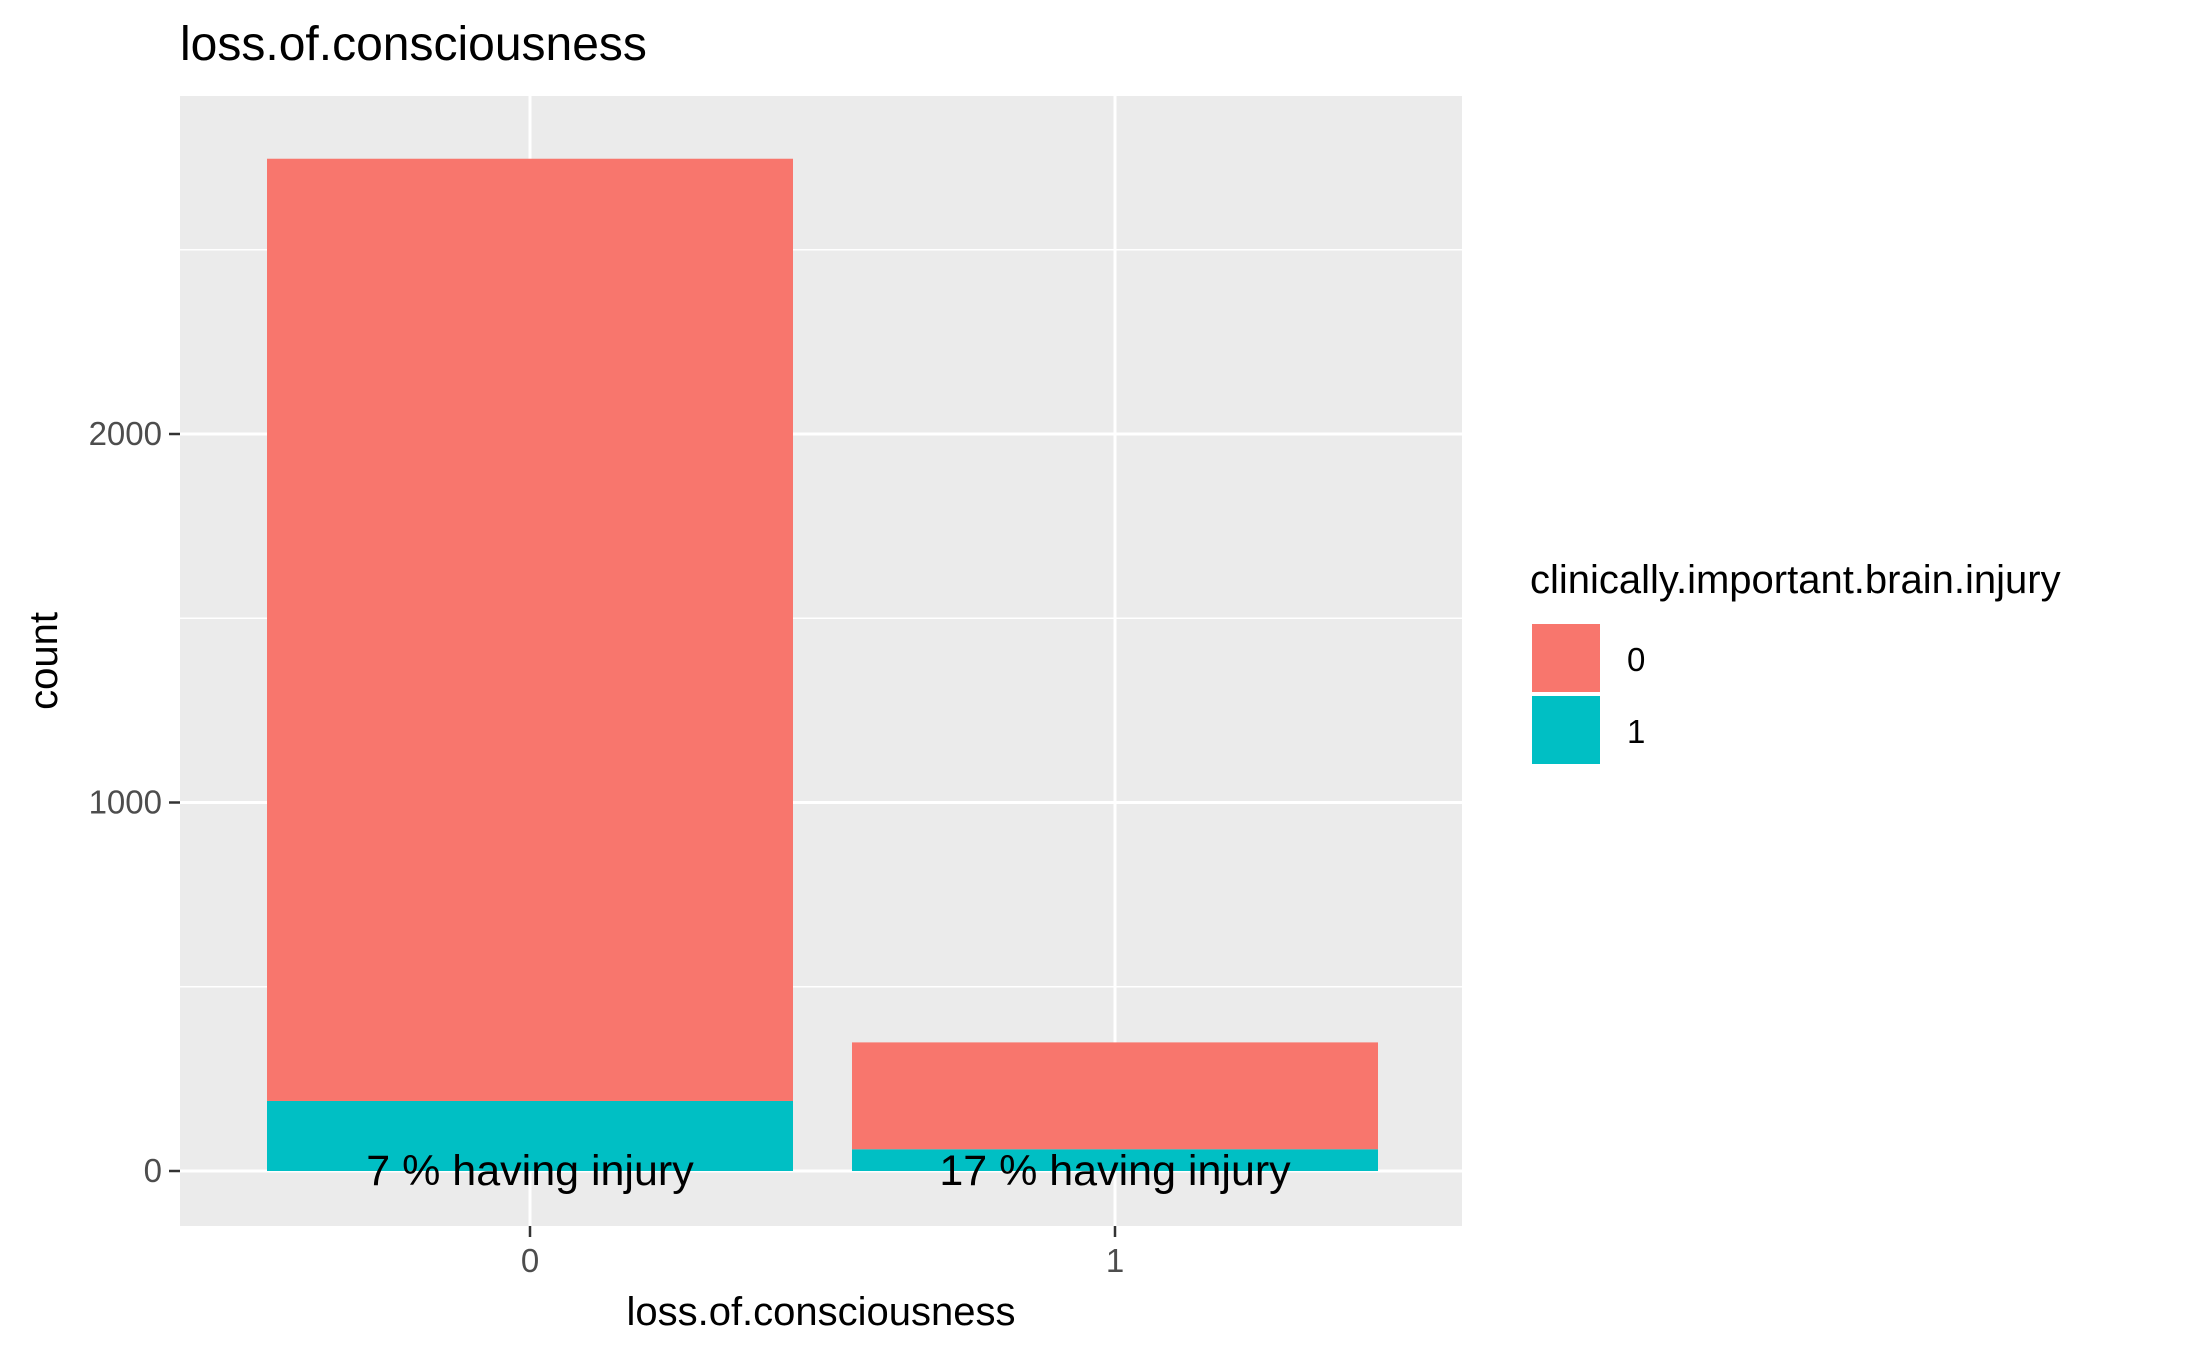 The height and width of the screenshot is (1350, 2187). I want to click on legend-label-1: 1, so click(1636, 731).